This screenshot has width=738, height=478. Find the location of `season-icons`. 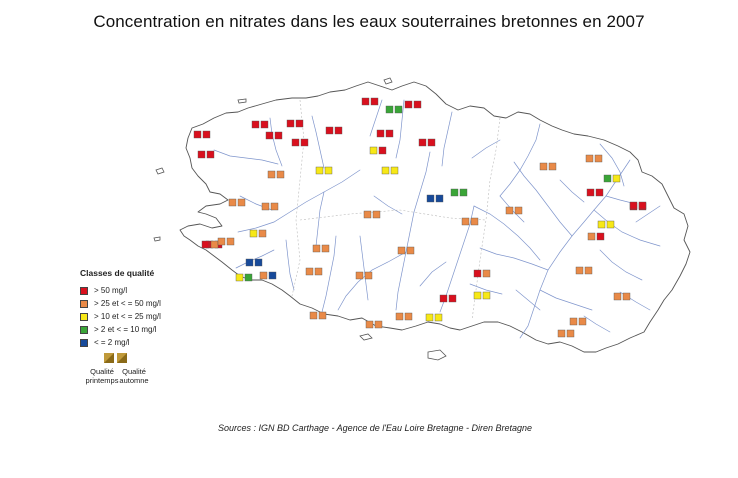

season-icons is located at coordinates (115, 358).